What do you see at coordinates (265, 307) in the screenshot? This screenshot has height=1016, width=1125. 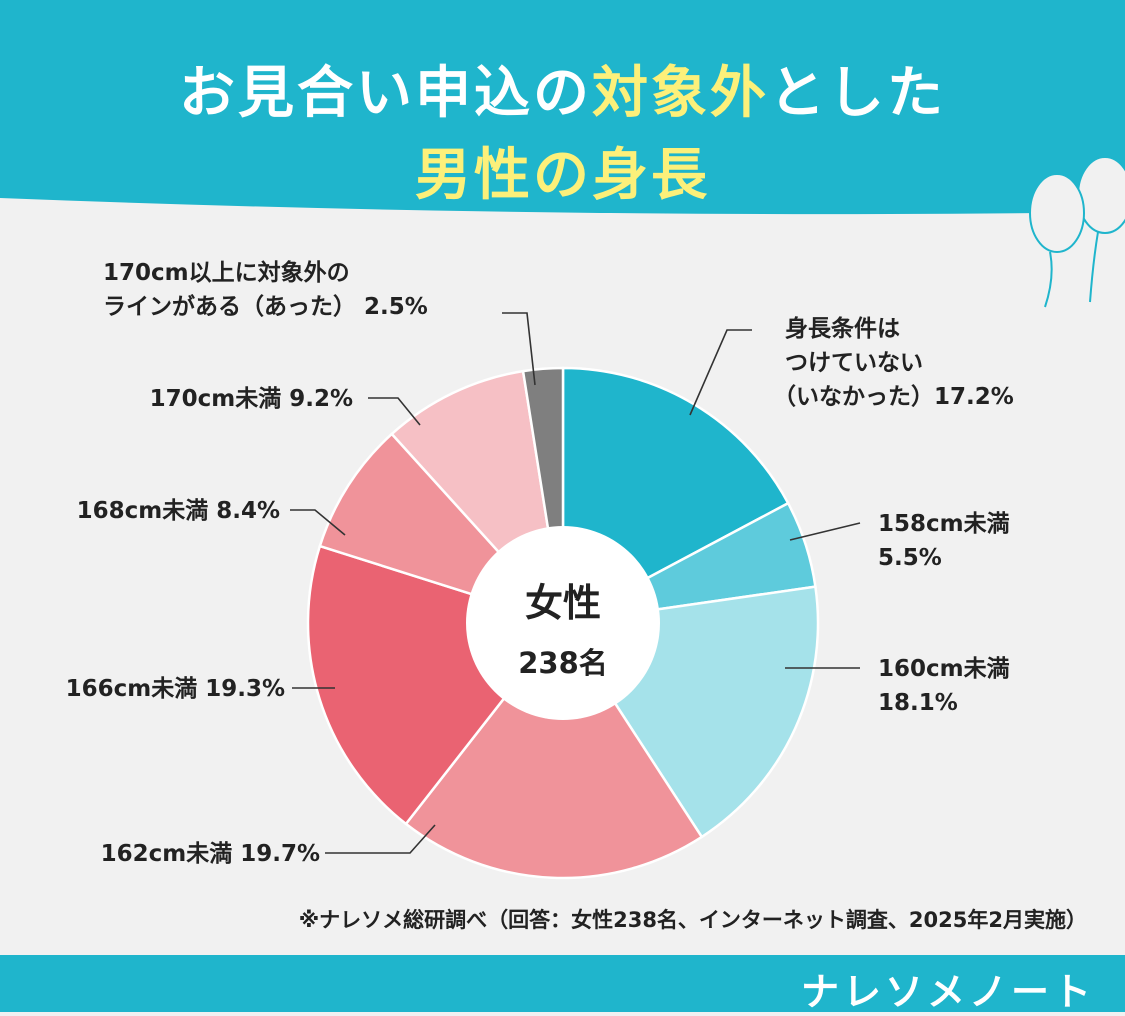 I see `label-line: ラインがある（あった） 2.5%` at bounding box center [265, 307].